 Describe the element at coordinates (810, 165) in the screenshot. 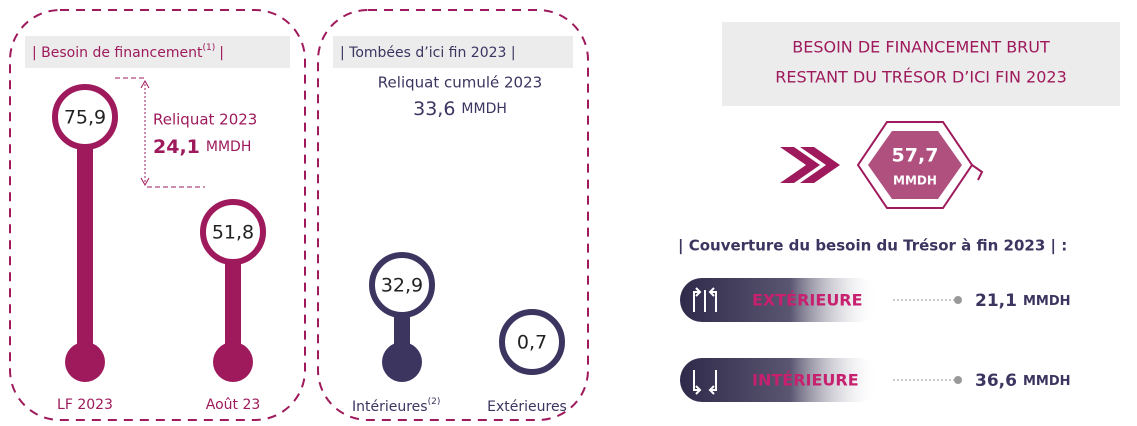

I see `chevrons` at that location.